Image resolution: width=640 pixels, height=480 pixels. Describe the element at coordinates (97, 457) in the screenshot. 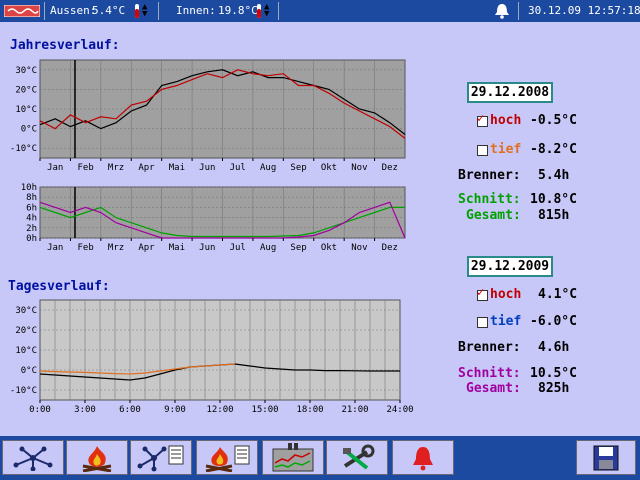

I see `fire-button` at that location.